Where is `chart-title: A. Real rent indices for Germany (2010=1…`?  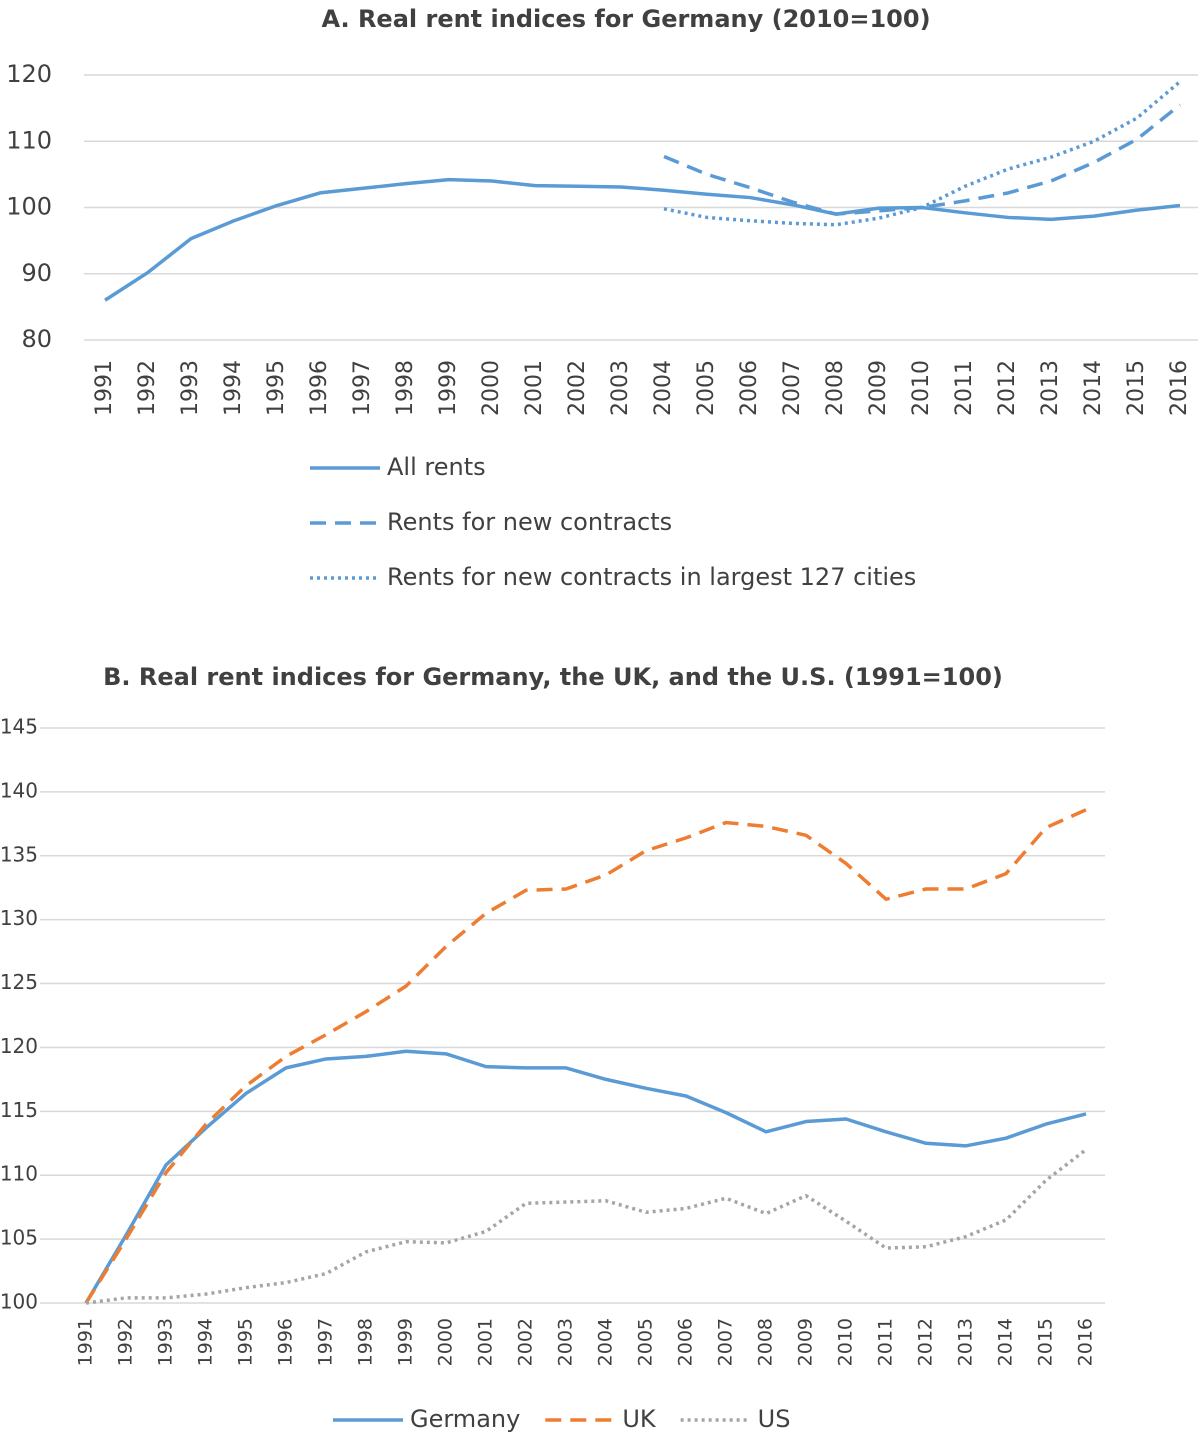 chart-title: A. Real rent indices for Germany (2010=1… is located at coordinates (625, 19).